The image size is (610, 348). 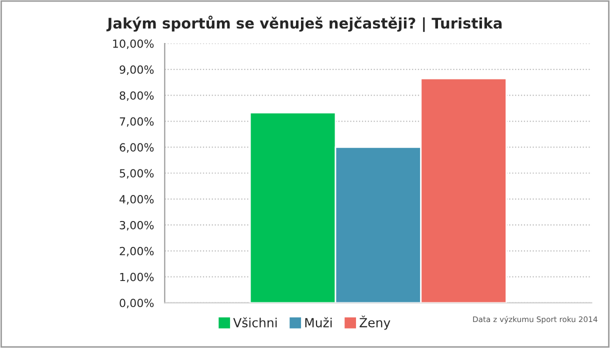 What do you see at coordinates (255, 322) in the screenshot?
I see `legend-label: Všichni` at bounding box center [255, 322].